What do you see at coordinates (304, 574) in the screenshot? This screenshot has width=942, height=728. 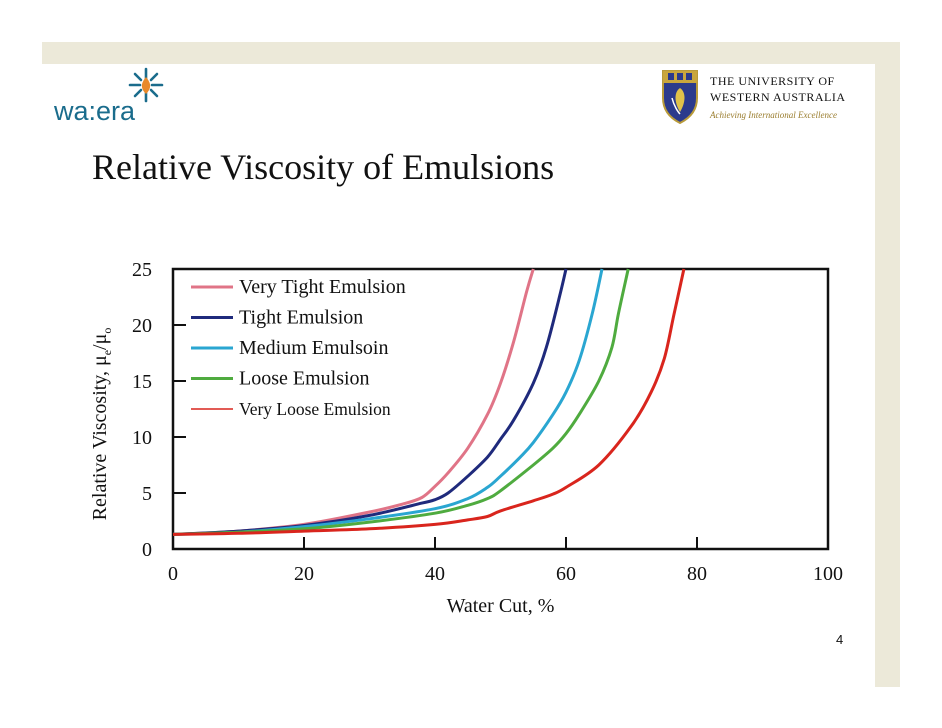 I see `x-tick-label: 20` at bounding box center [304, 574].